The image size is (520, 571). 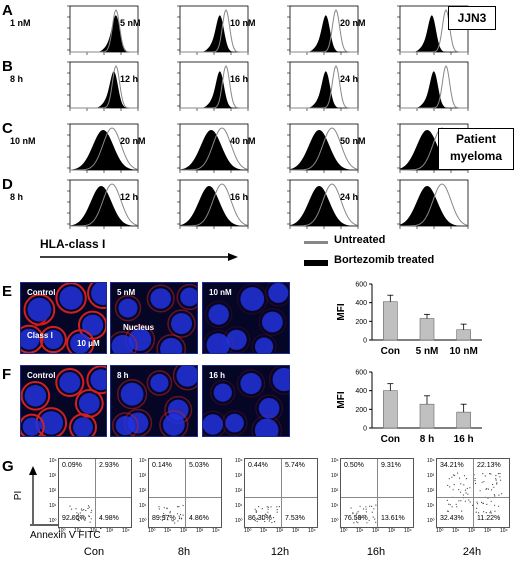 What do you see at coordinates (431, 476) in the screenshot?
I see `flow-y-tick: 10³` at bounding box center [431, 476].